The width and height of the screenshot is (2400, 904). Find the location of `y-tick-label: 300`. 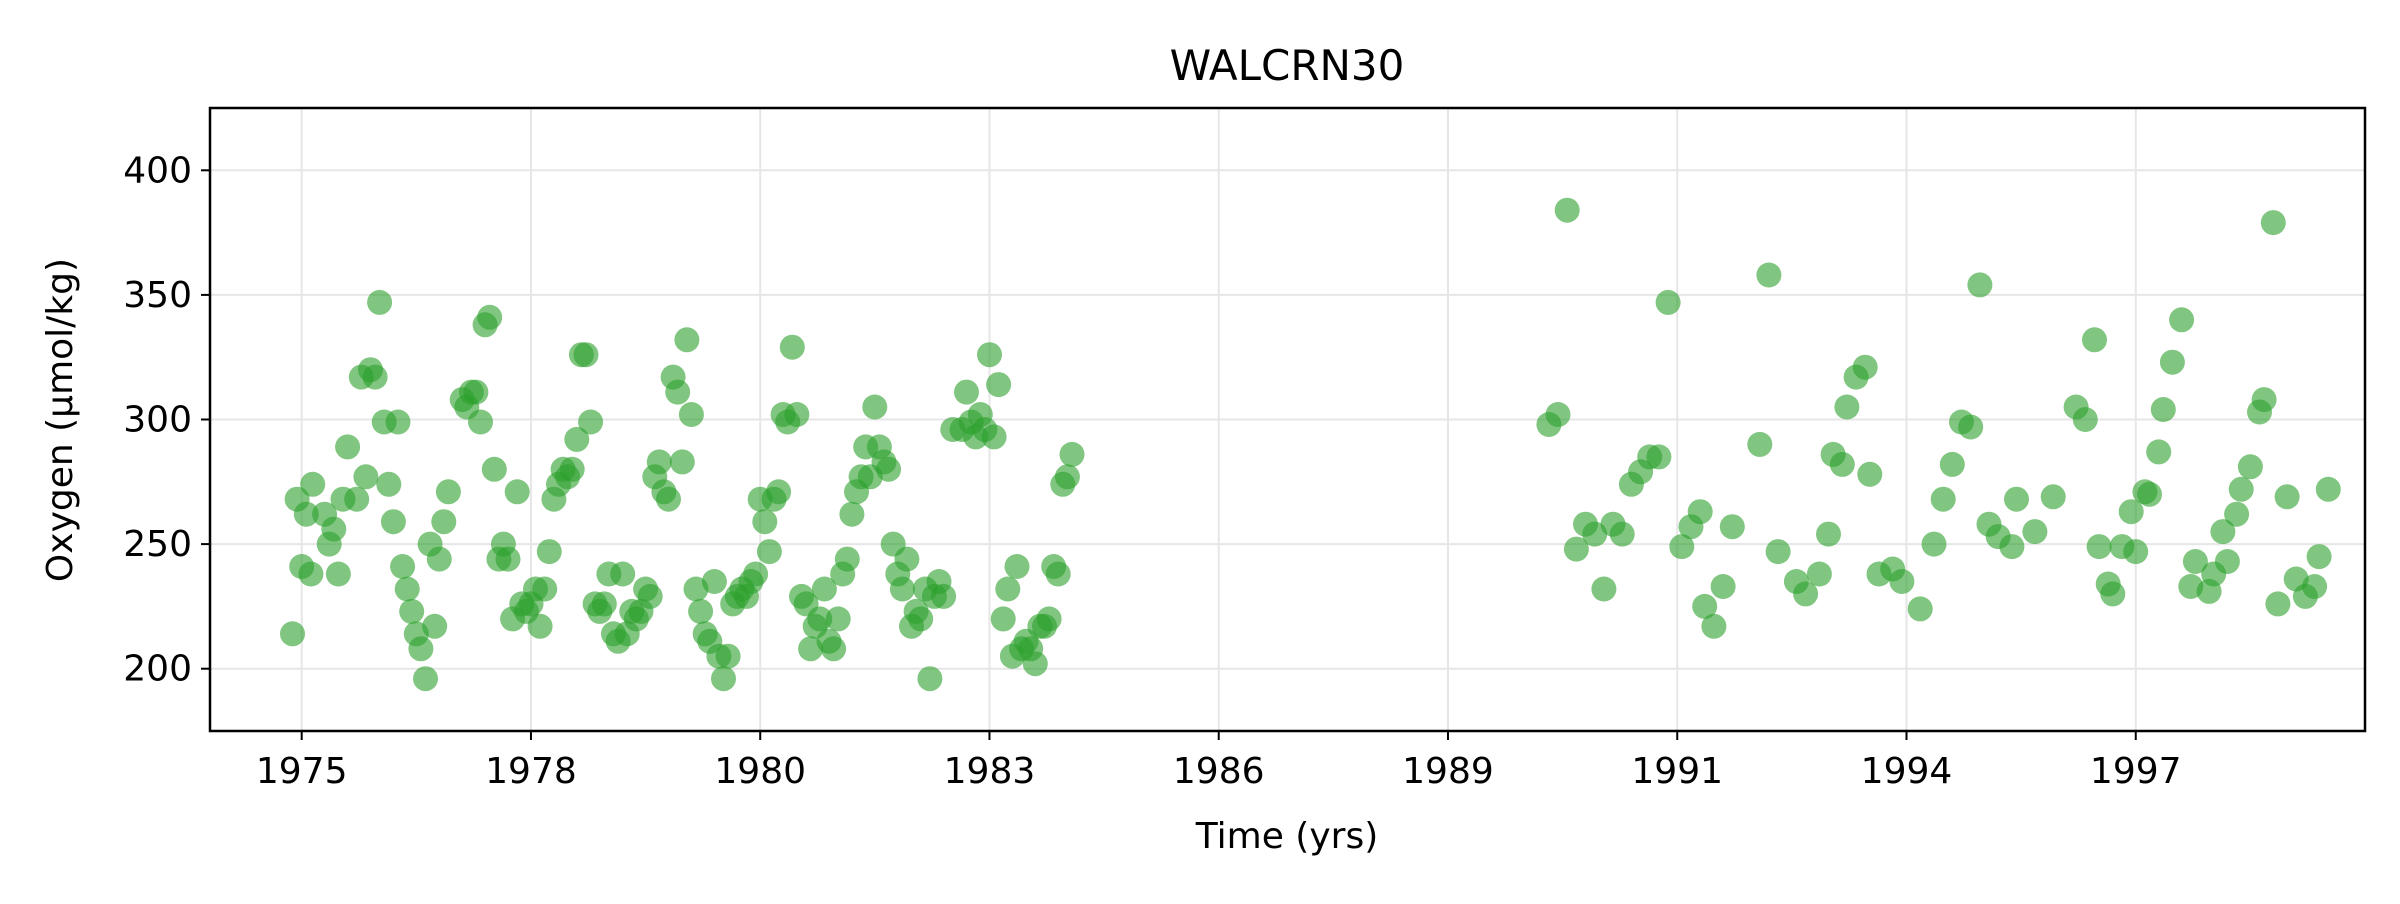

y-tick-label: 300 is located at coordinates (157, 420).